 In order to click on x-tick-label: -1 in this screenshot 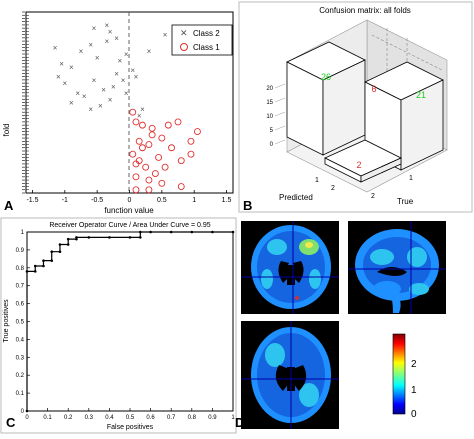, I will do `click(65, 200)`.